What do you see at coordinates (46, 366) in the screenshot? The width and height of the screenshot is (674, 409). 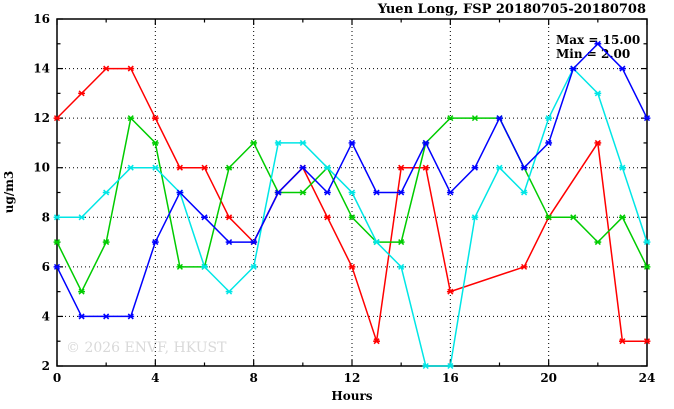 I see `y-tick-label: 2` at bounding box center [46, 366].